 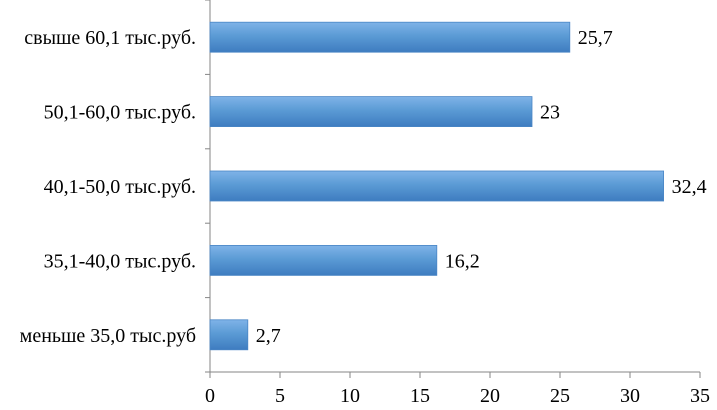 I want to click on category-label: меньше 35,0 тыс.руб, so click(x=108, y=336).